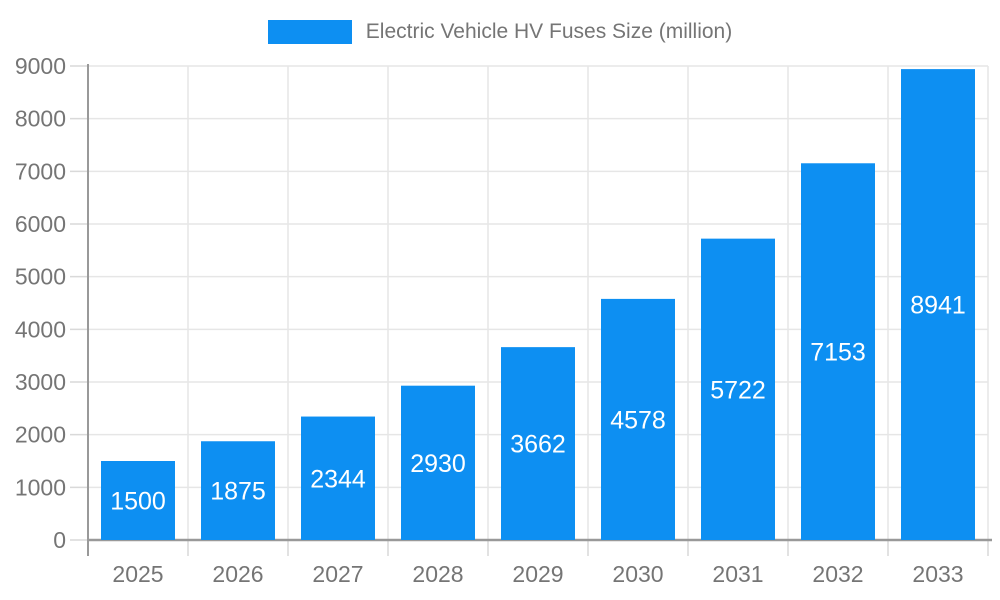 The height and width of the screenshot is (600, 1000). Describe the element at coordinates (137, 574) in the screenshot. I see `x-axis-label: 2025` at that location.